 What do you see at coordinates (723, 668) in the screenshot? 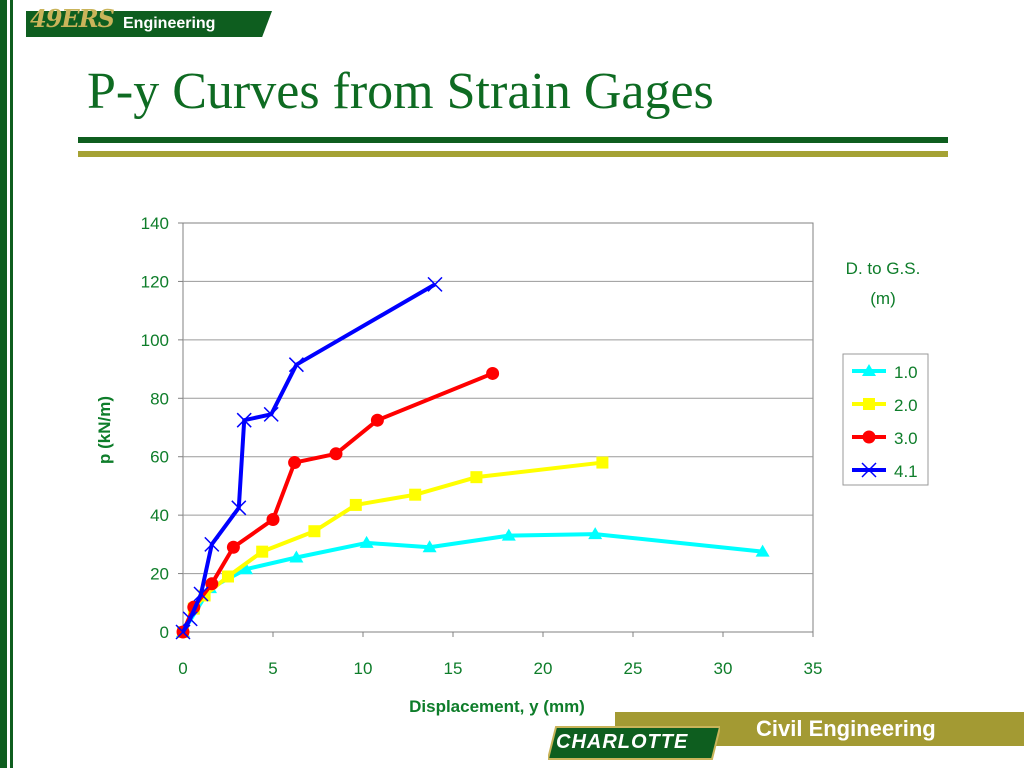
I see `x-tick-label: 30` at bounding box center [723, 668].